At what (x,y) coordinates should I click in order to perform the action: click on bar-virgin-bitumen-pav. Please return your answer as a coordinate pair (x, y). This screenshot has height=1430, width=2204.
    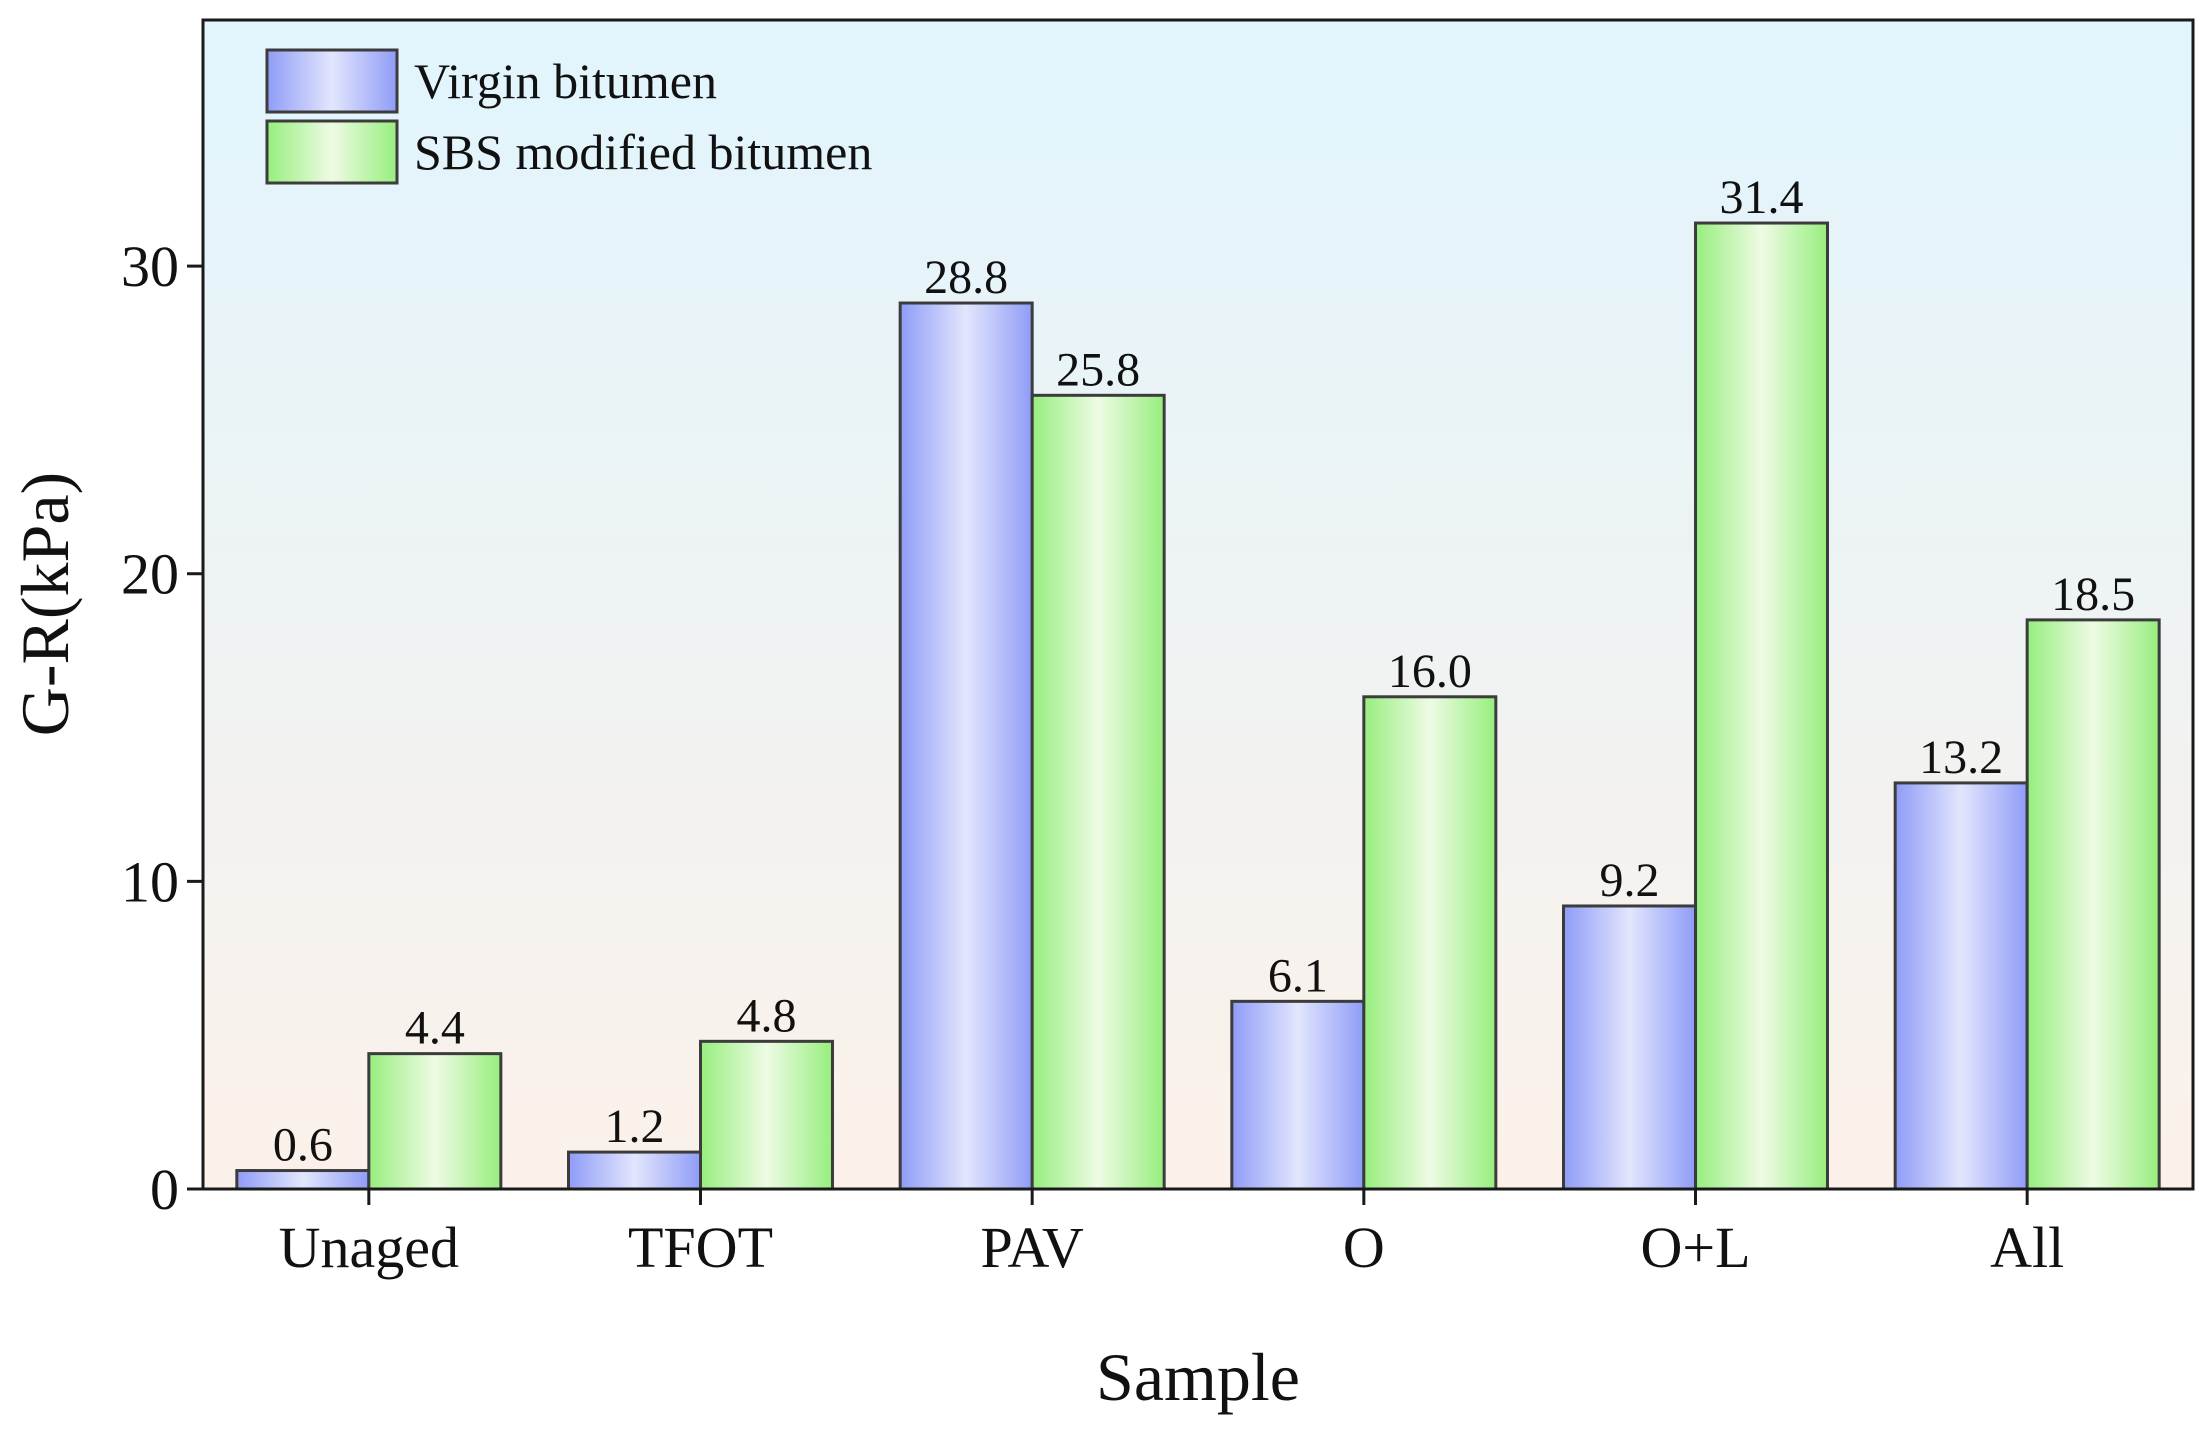
    Looking at the image, I should click on (966, 746).